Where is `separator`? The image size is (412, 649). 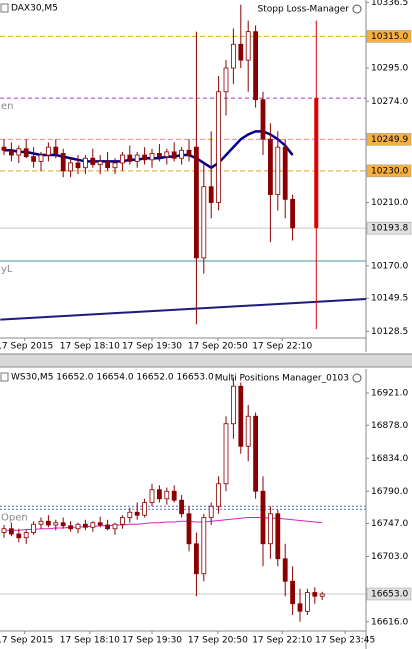
separator is located at coordinates (206, 360).